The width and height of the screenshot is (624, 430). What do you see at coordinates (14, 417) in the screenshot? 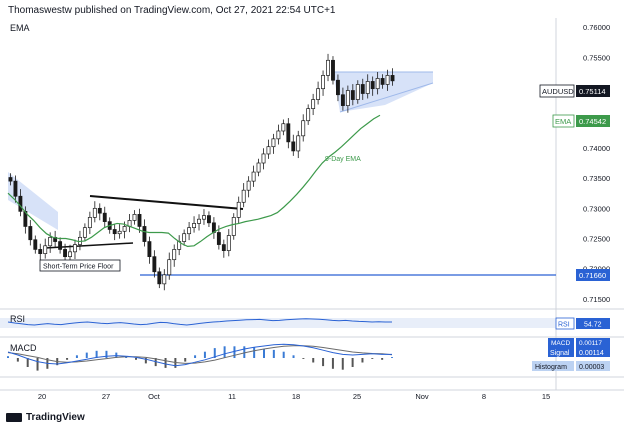
I see `tradingview-logo-icon` at bounding box center [14, 417].